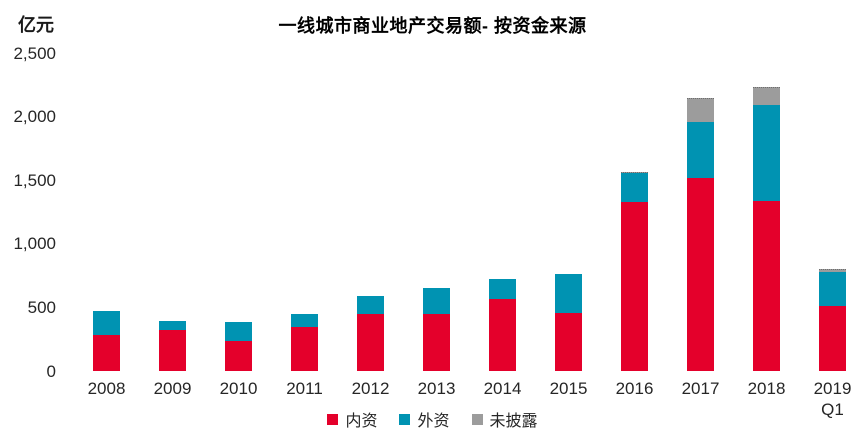 This screenshot has width=865, height=445. I want to click on bar-stack-2010, so click(238, 346).